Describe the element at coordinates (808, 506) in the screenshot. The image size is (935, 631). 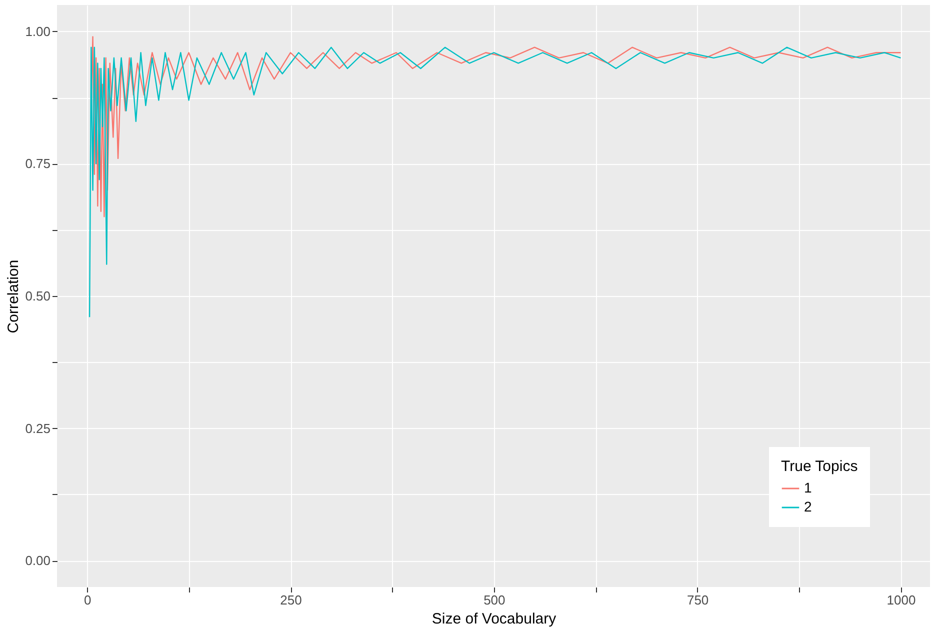
I see `legend-label: 2` at that location.